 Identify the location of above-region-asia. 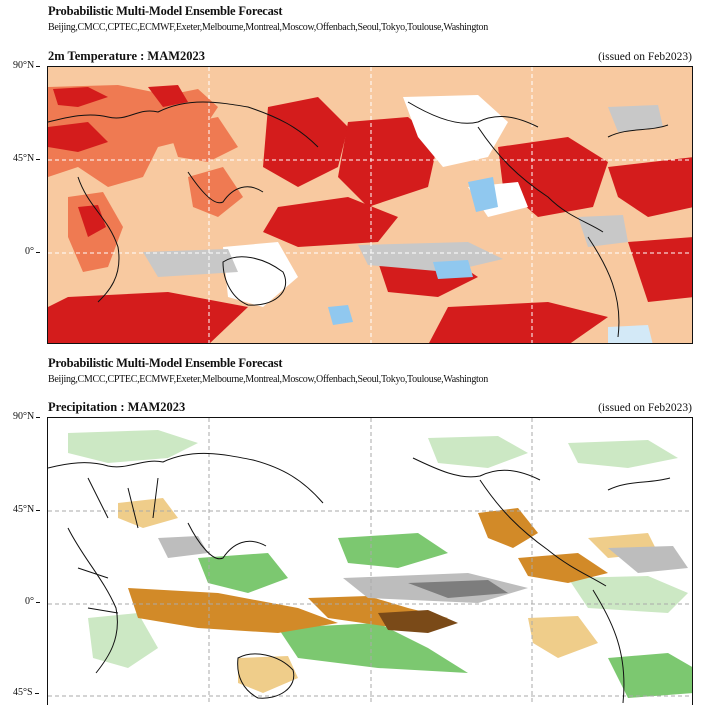
(203, 139).